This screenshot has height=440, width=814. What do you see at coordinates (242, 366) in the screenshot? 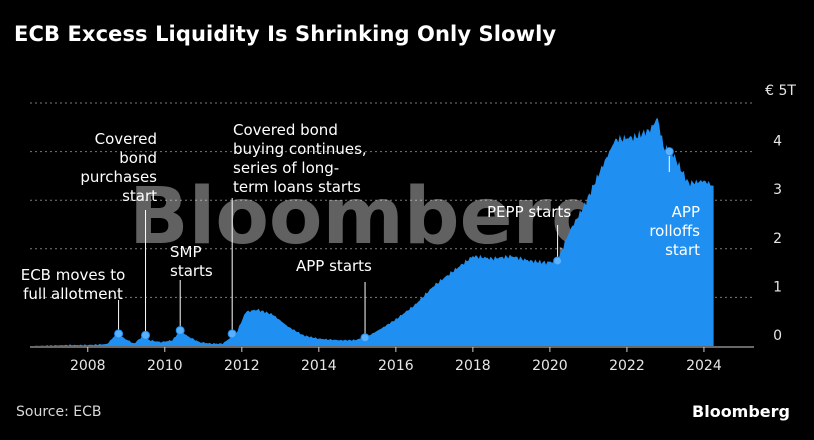
I see `x-tick-label: 2012` at bounding box center [242, 366].